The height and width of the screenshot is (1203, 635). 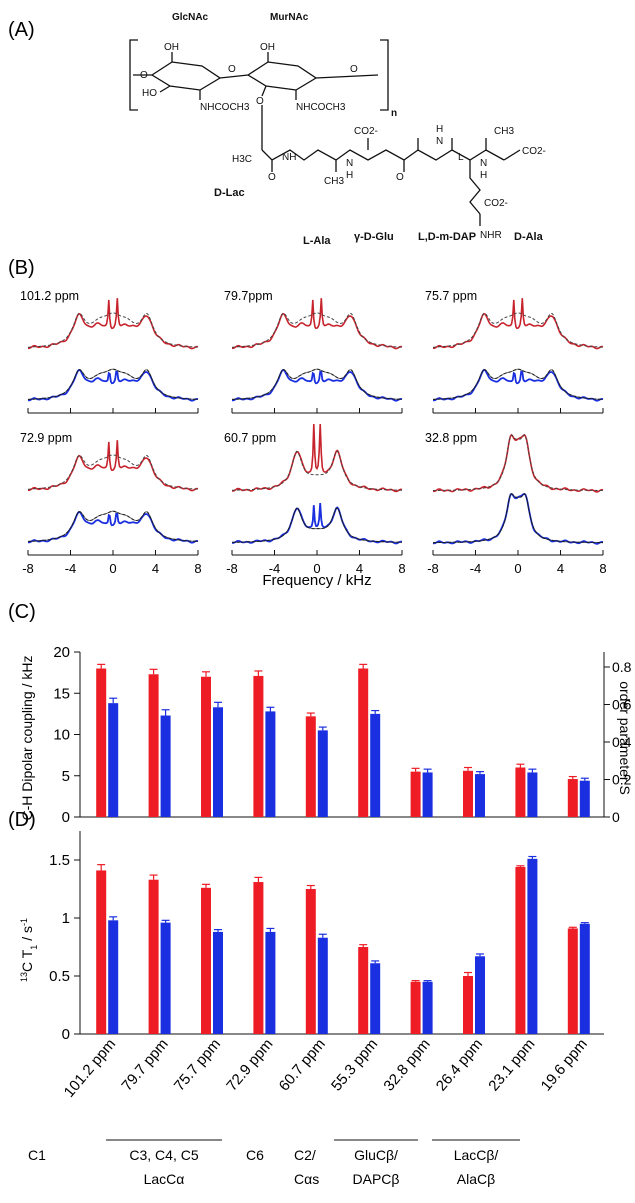 I want to click on label-ch3-2: CH3, so click(x=504, y=131).